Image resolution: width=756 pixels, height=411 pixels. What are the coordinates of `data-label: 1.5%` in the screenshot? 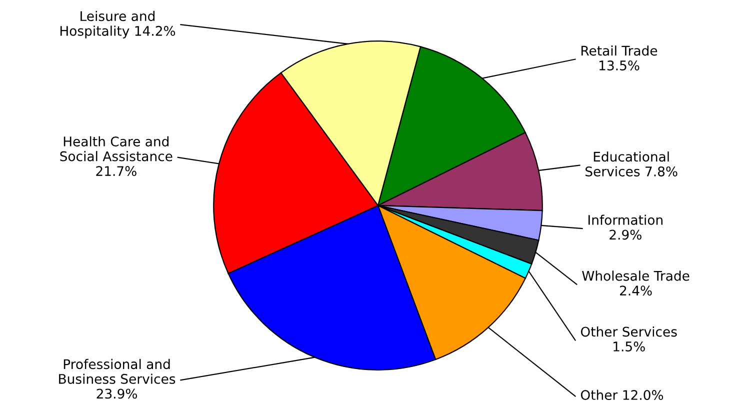 It's located at (629, 347).